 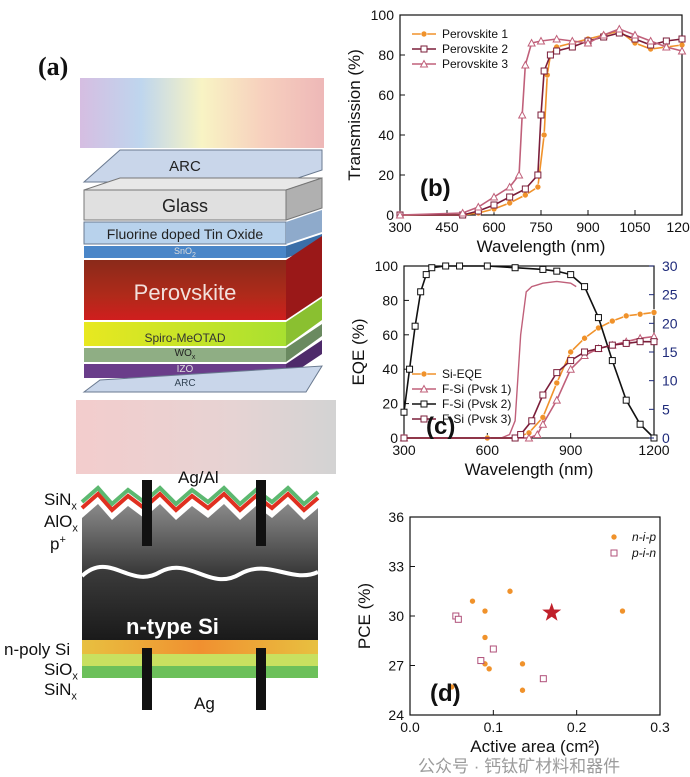 What do you see at coordinates (670, 381) in the screenshot?
I see `y2-tick-label: 10` at bounding box center [670, 381].